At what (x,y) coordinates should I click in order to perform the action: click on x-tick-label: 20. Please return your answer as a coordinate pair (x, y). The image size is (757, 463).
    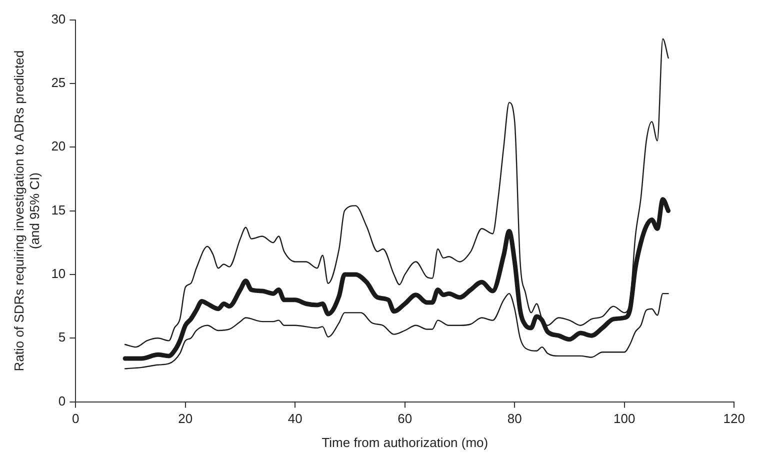
    Looking at the image, I should click on (185, 418).